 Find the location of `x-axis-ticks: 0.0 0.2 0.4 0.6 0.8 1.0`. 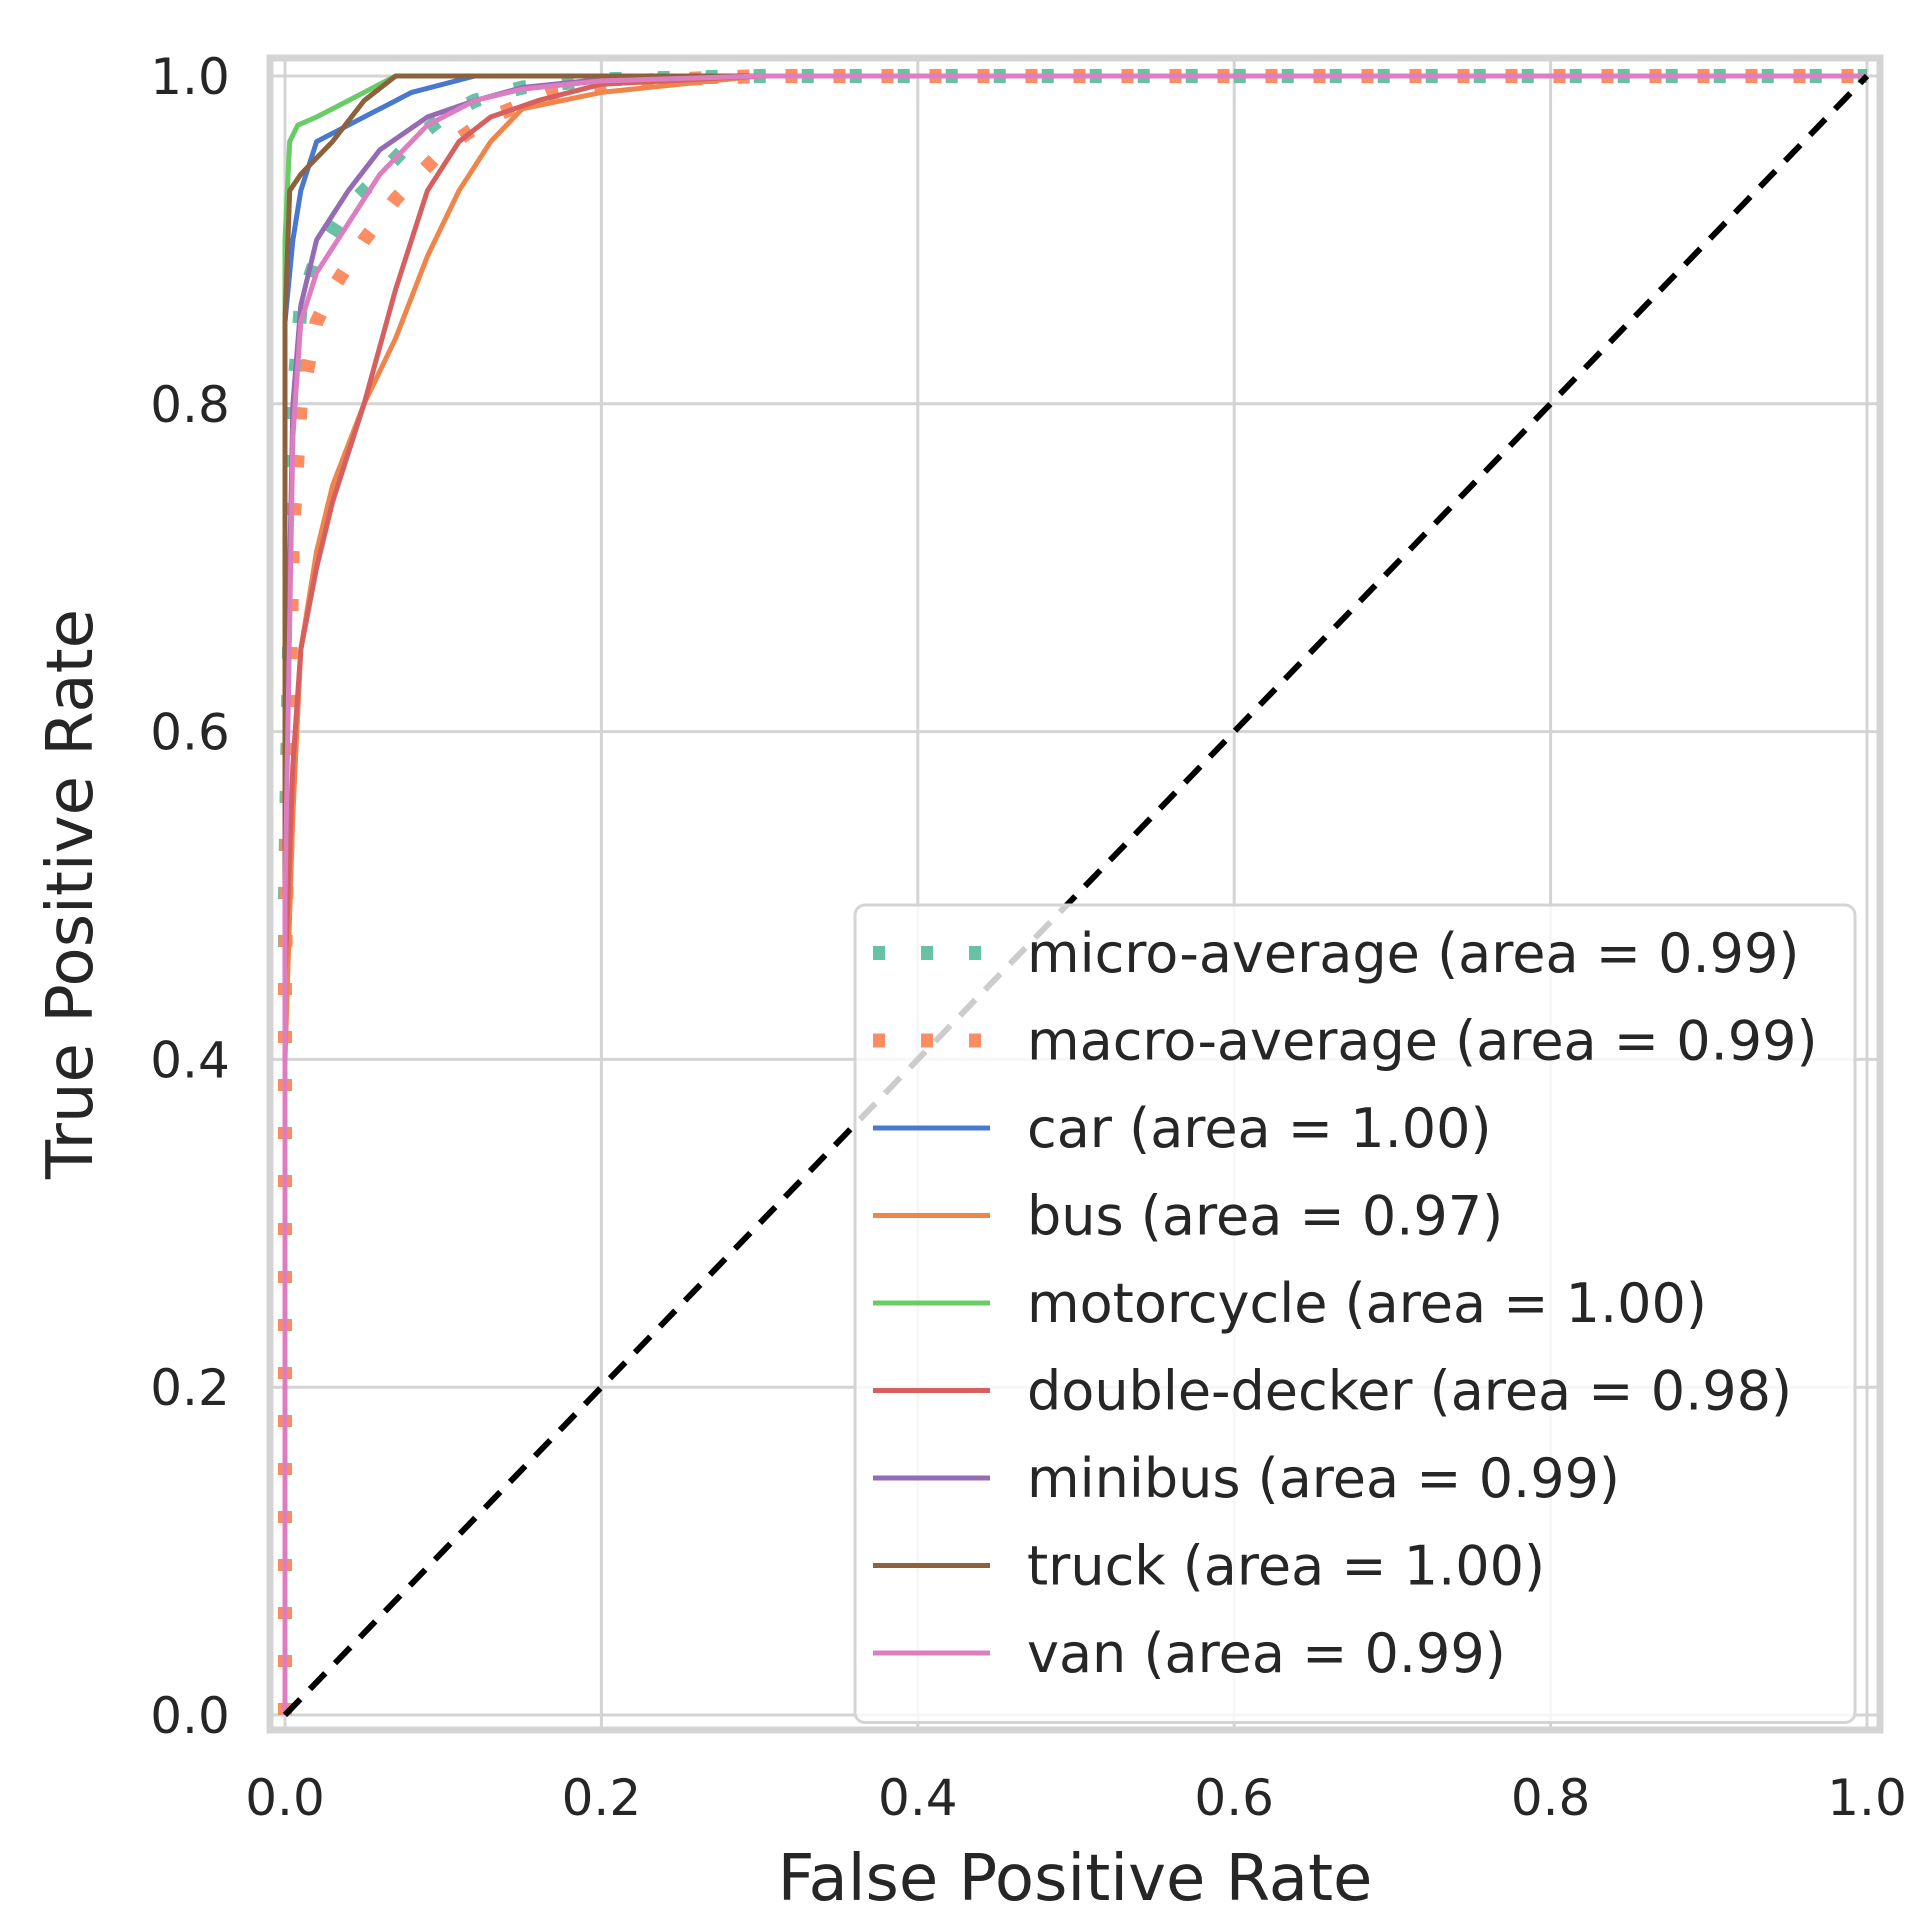

x-axis-ticks: 0.0 0.2 0.4 0.6 0.8 1.0 is located at coordinates (1076, 1798).